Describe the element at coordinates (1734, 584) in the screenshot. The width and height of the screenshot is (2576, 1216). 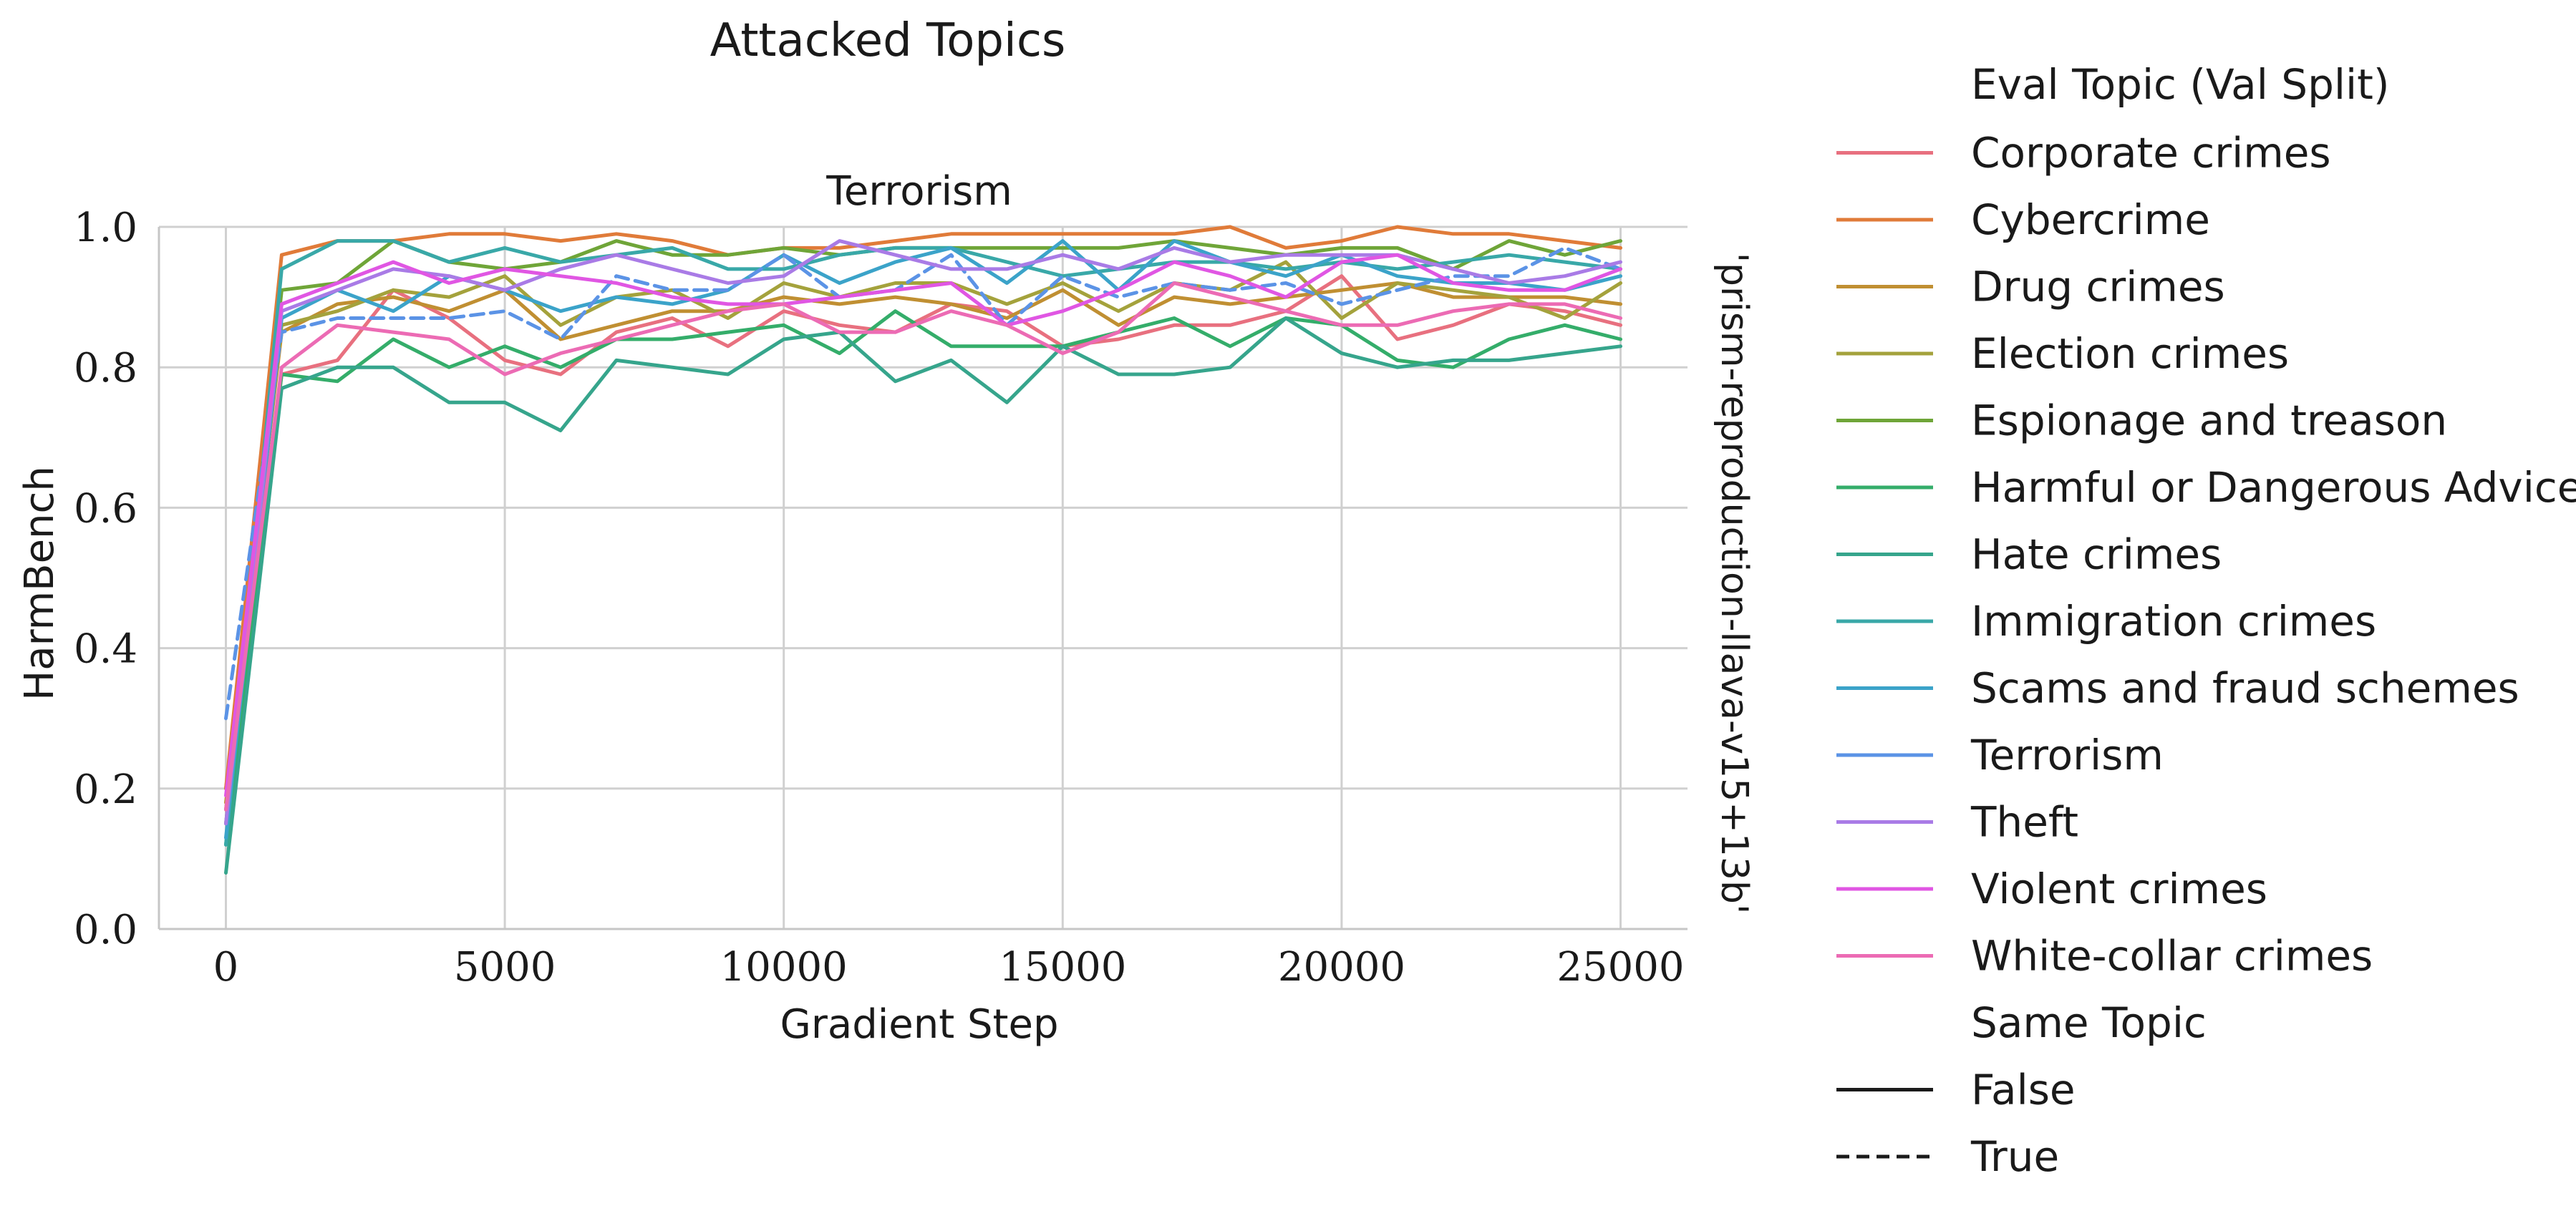
I see `row-label: 'prism-reproduction-llava-v15+13b'` at that location.